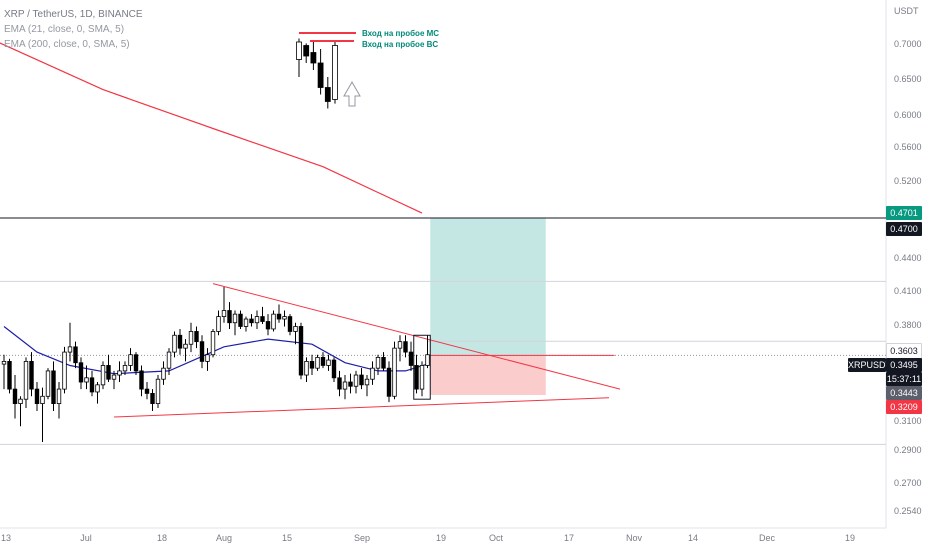  What do you see at coordinates (86, 538) in the screenshot?
I see `time-tick-label: Jul` at bounding box center [86, 538].